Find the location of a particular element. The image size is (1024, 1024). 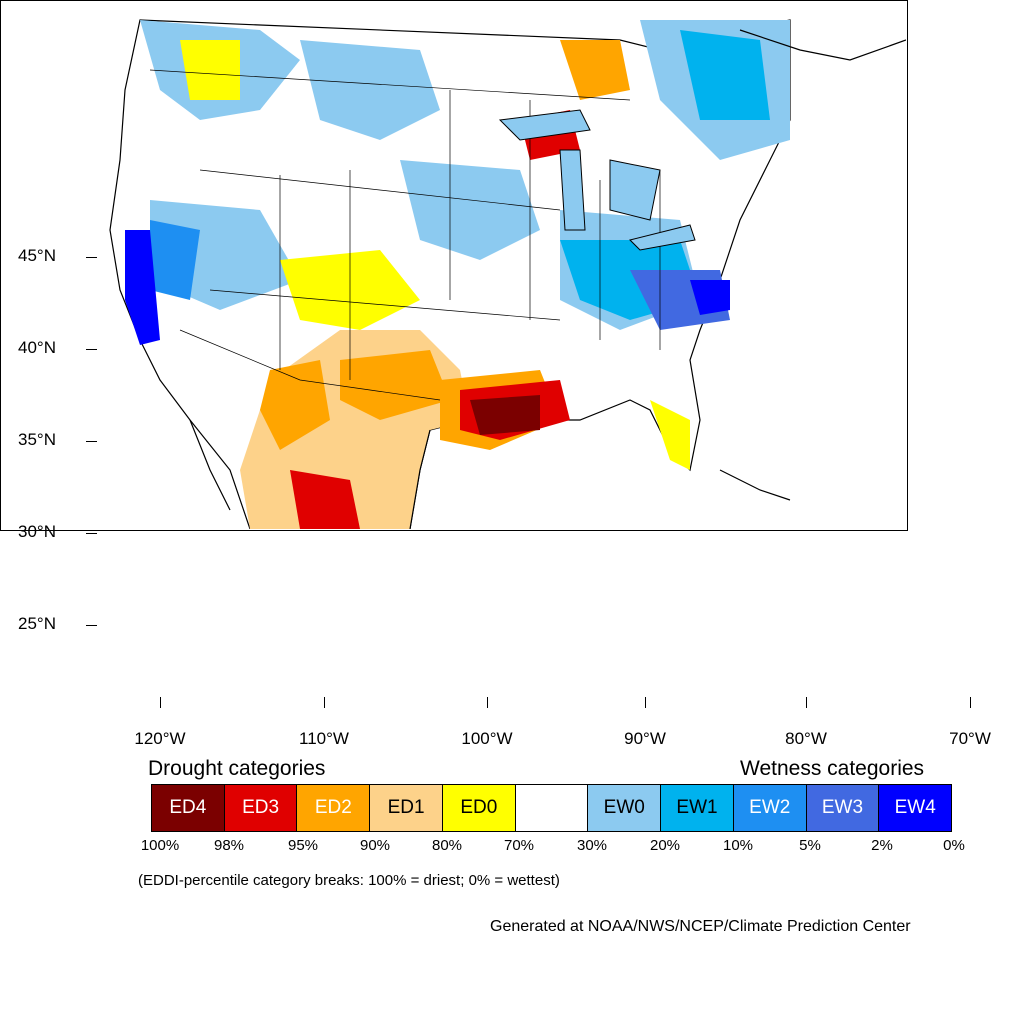

break-label: 100% is located at coordinates (160, 845).